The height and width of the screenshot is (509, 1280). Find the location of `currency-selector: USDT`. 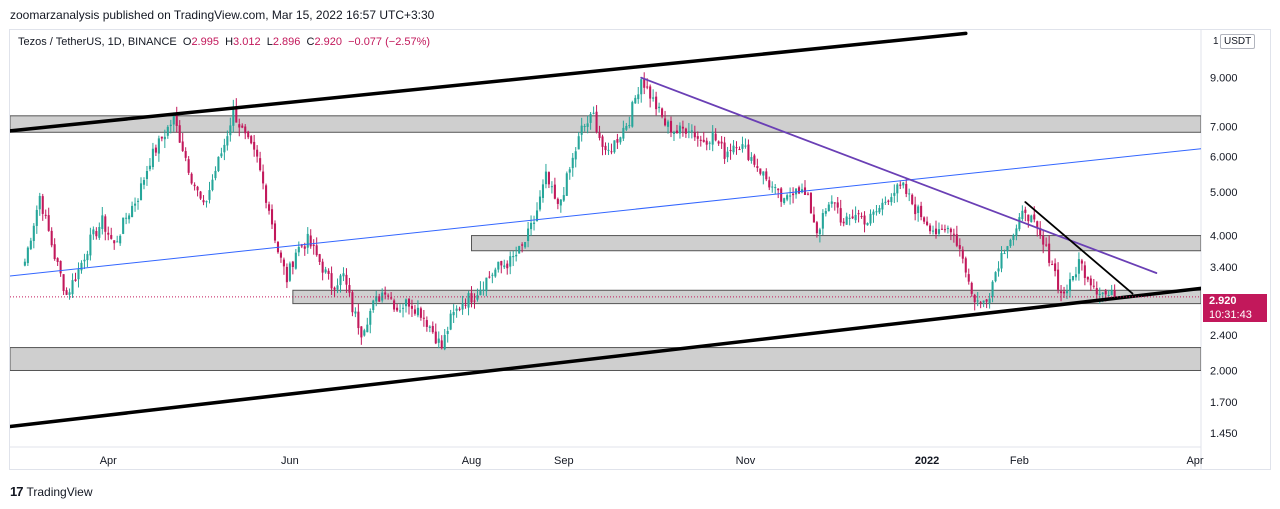

currency-selector: USDT is located at coordinates (1238, 41).